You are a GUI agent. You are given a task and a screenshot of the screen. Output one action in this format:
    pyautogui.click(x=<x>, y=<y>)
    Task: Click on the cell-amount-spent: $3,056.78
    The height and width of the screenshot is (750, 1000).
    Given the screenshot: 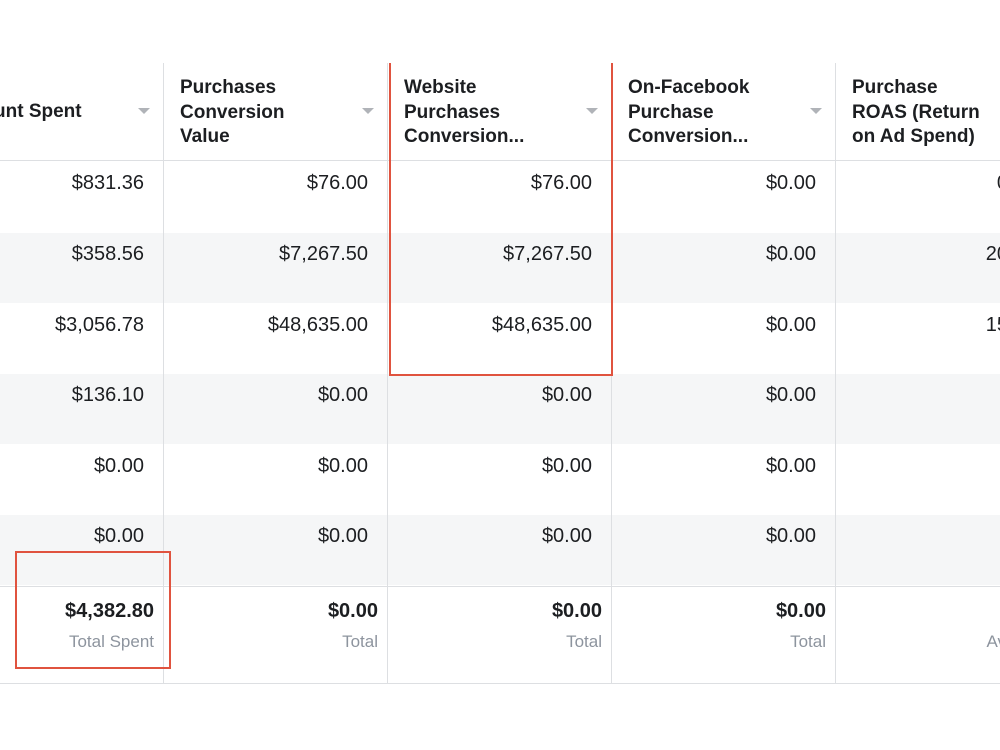 What is the action you would take?
    pyautogui.click(x=99, y=325)
    